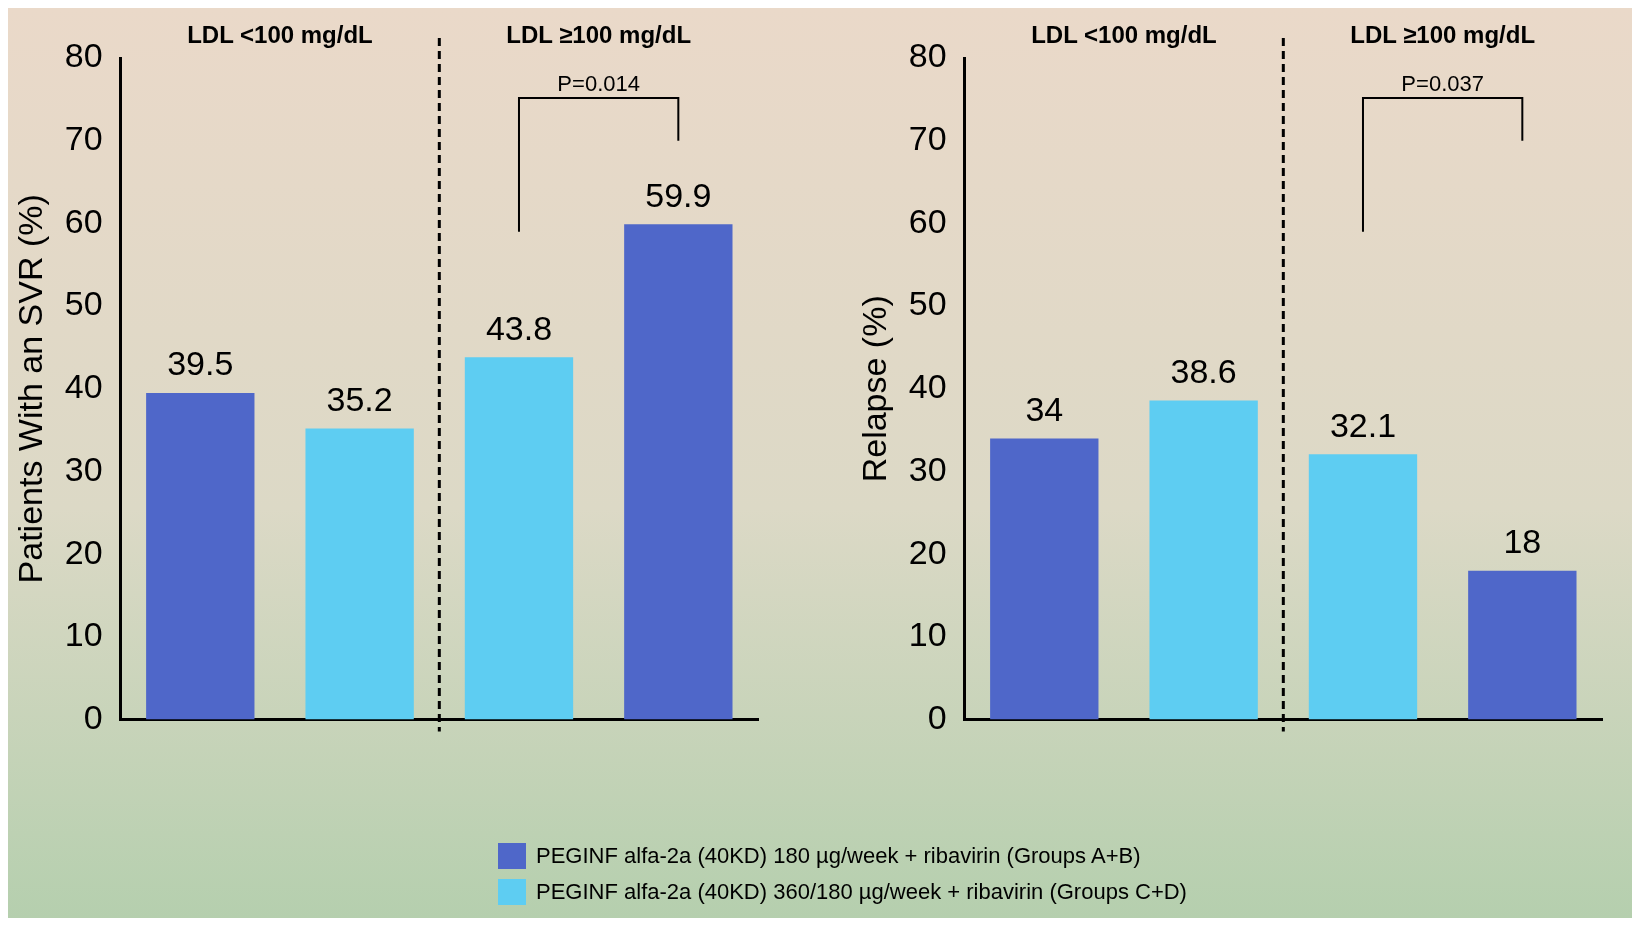  I want to click on annotation: P=0.014, so click(598, 84).